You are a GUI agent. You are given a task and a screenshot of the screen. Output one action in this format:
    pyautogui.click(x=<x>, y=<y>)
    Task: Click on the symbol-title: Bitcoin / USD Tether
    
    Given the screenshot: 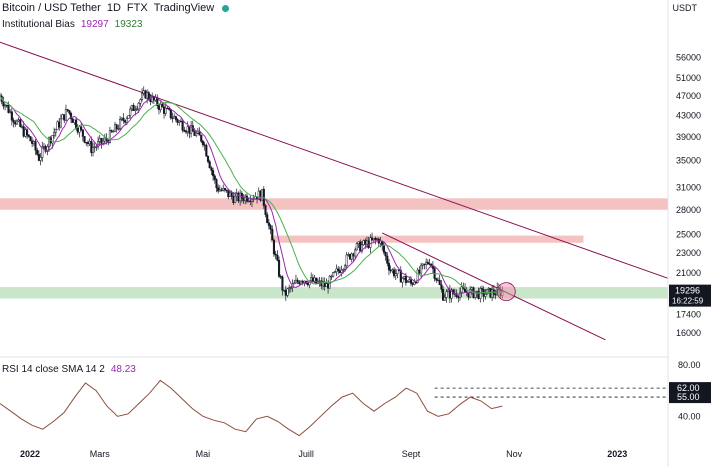 What is the action you would take?
    pyautogui.click(x=51, y=8)
    